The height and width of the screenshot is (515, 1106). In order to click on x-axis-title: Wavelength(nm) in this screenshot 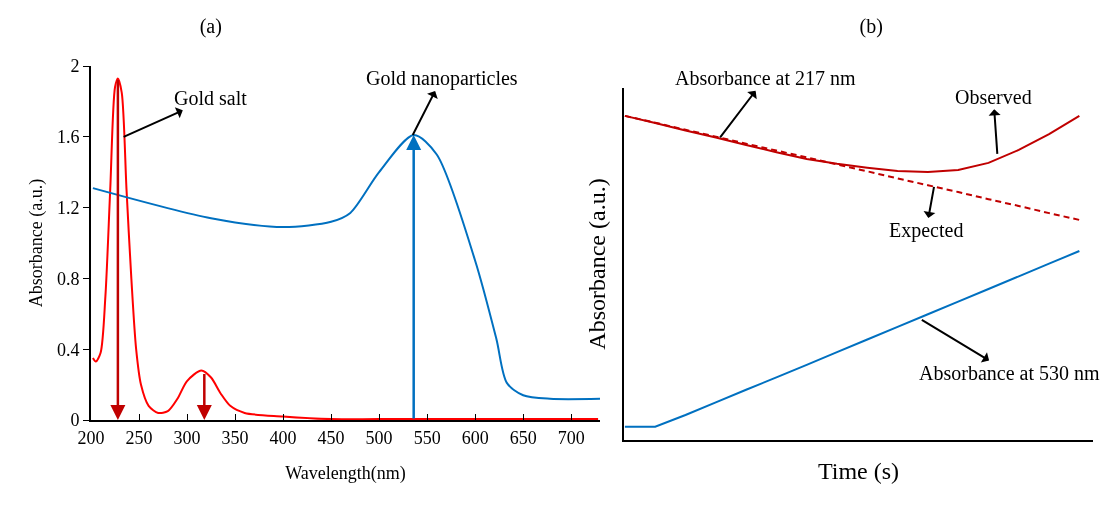, I will do `click(345, 474)`.